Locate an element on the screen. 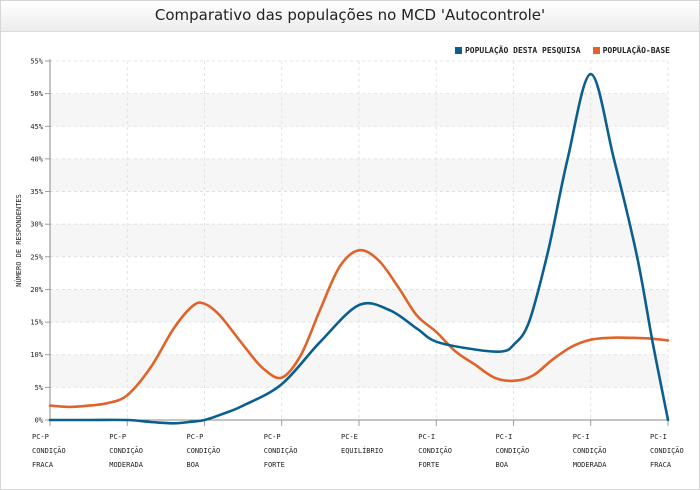 The image size is (700, 490). y-tick-label: 50% is located at coordinates (36, 94).